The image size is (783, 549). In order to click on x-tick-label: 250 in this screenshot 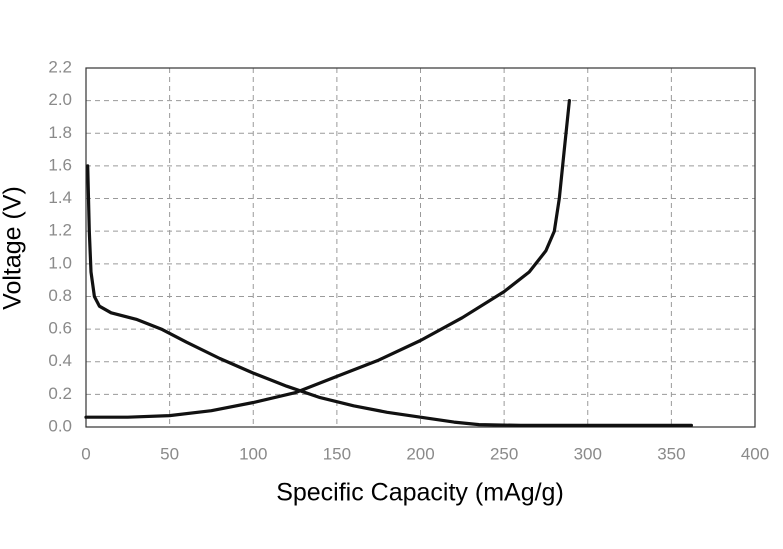, I will do `click(504, 453)`.